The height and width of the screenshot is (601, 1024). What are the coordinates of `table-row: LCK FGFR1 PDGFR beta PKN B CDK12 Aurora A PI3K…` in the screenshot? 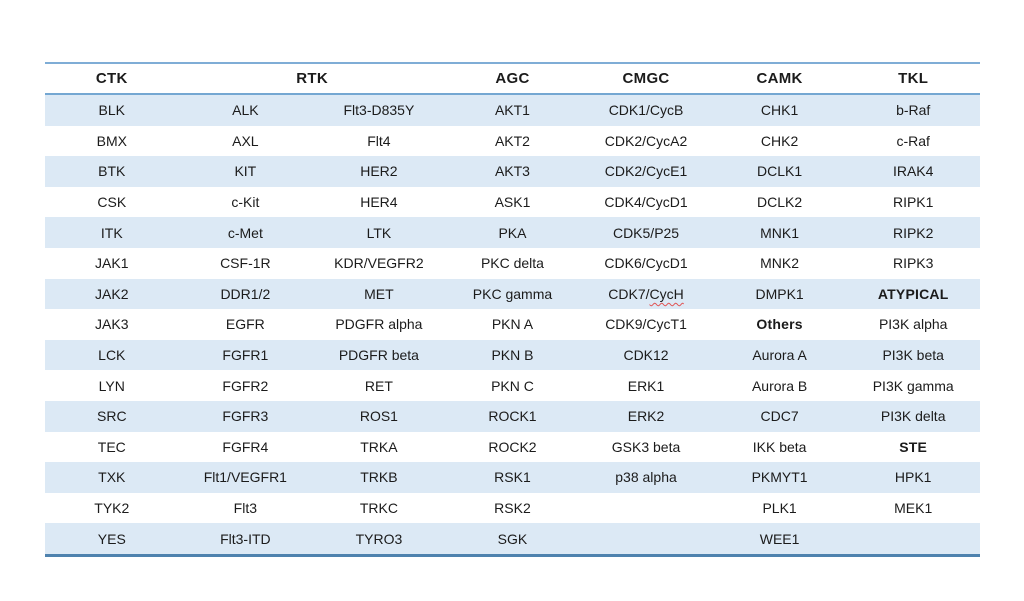 It's located at (512, 355).